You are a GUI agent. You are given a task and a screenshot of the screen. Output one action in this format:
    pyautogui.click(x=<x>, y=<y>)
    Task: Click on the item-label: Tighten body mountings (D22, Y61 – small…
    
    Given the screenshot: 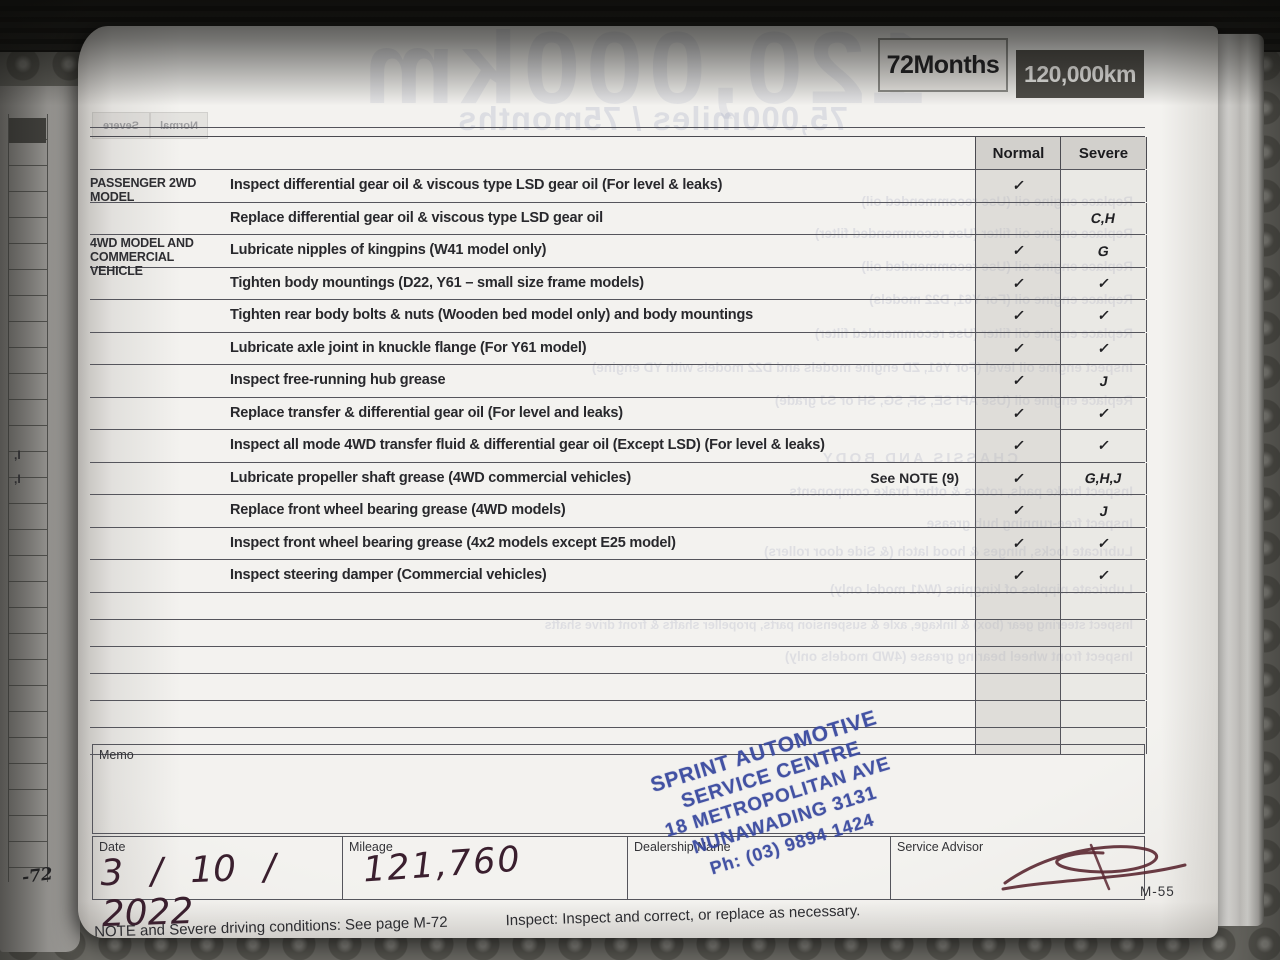 What is the action you would take?
    pyautogui.click(x=437, y=282)
    